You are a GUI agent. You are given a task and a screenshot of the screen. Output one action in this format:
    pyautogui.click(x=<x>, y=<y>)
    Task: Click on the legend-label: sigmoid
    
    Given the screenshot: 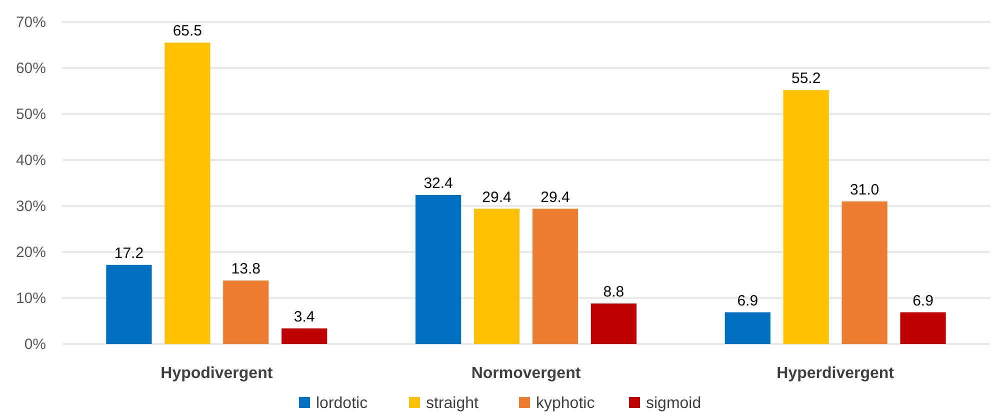 What is the action you would take?
    pyautogui.click(x=674, y=403)
    